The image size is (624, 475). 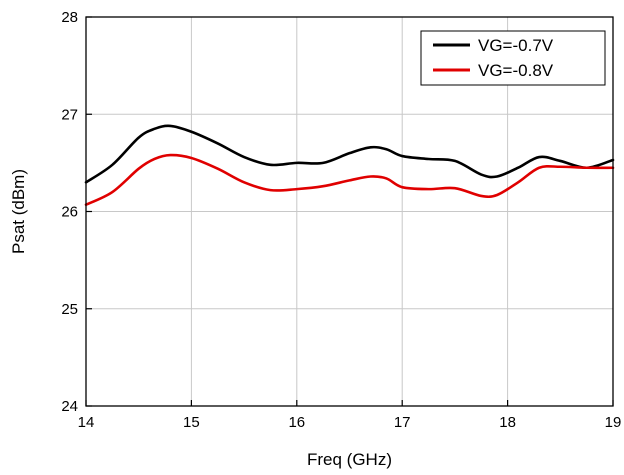 I want to click on y-axis-label: Psat (dBm), so click(x=18, y=211).